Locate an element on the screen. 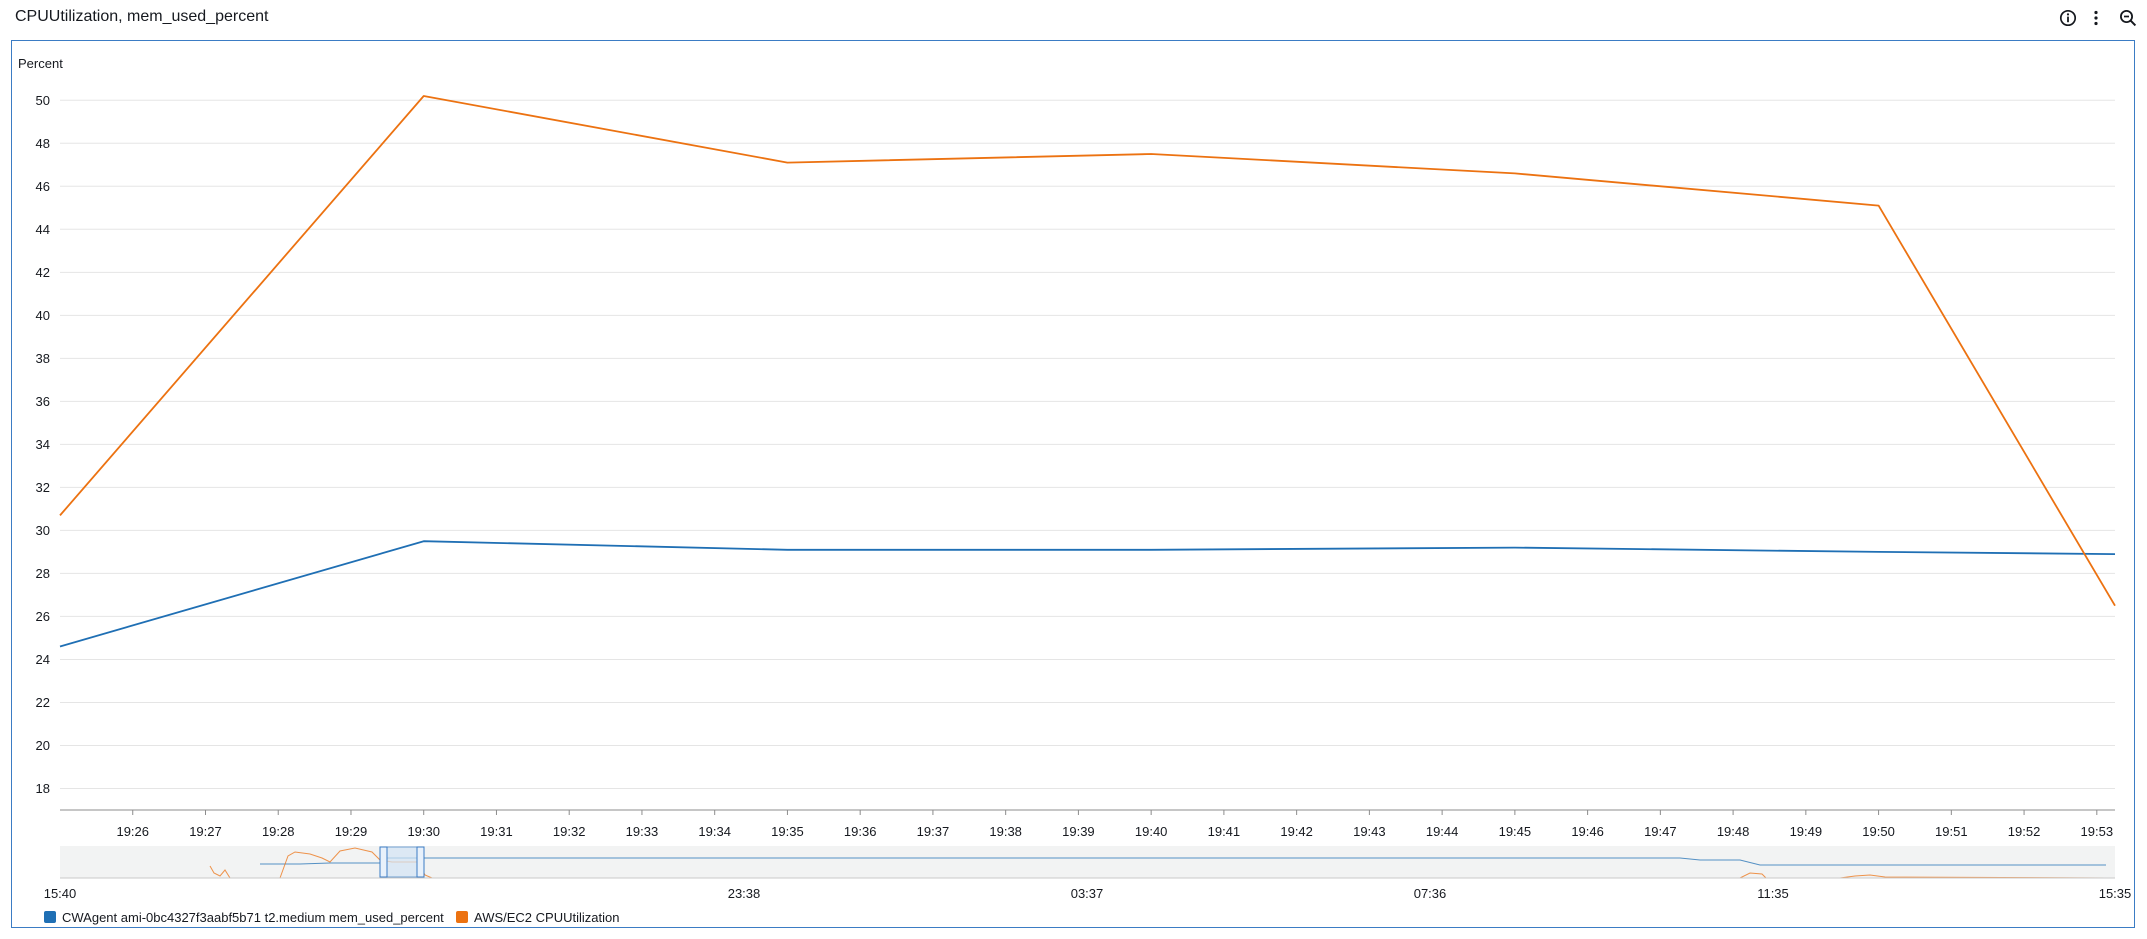 The image size is (2147, 939). x-tick-label: 19:35 is located at coordinates (787, 831).